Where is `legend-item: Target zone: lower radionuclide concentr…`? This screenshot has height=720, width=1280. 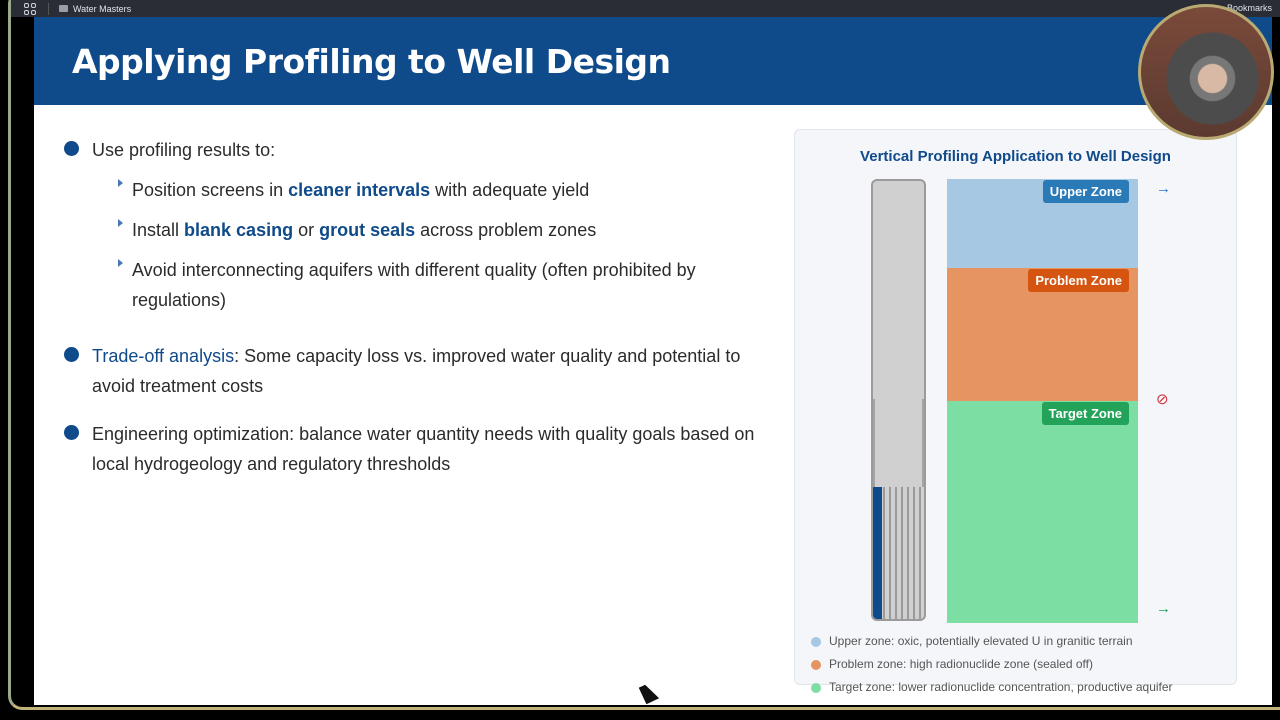 legend-item: Target zone: lower radionuclide concentr… is located at coordinates (992, 687).